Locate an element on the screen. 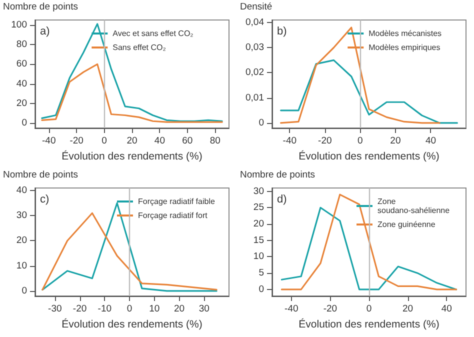  x-tick-label: -10 is located at coordinates (105, 309).